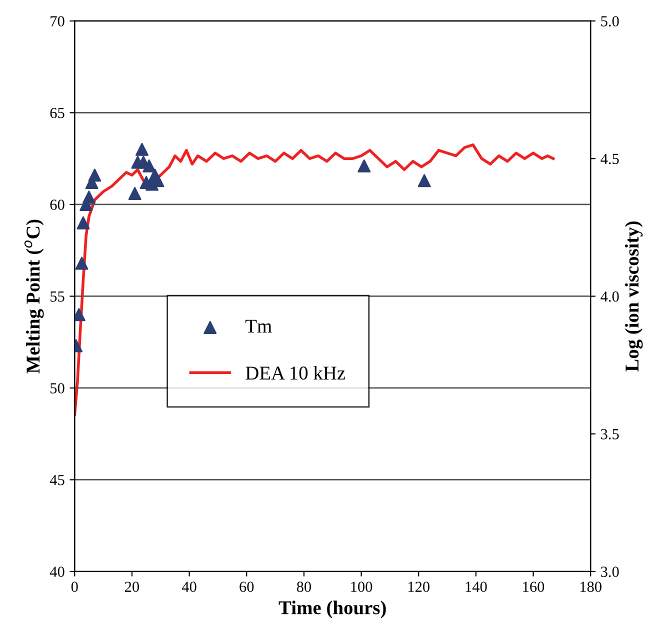 The height and width of the screenshot is (635, 649). What do you see at coordinates (609, 296) in the screenshot?
I see `y2-tick-label: 4.0` at bounding box center [609, 296].